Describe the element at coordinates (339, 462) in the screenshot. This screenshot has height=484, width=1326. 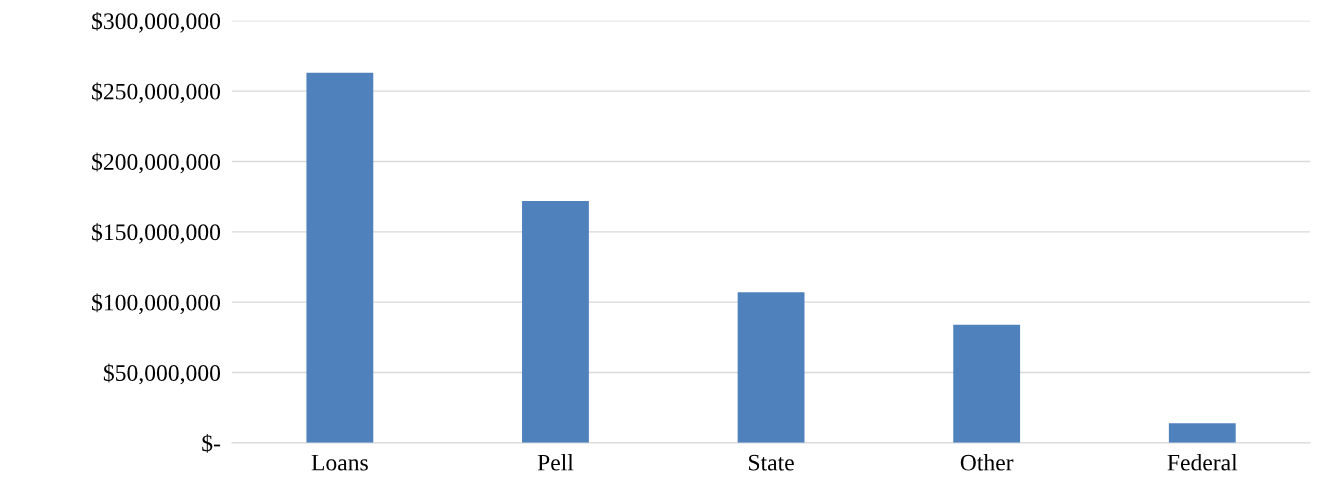
I see `x-tick-label: Loans` at that location.